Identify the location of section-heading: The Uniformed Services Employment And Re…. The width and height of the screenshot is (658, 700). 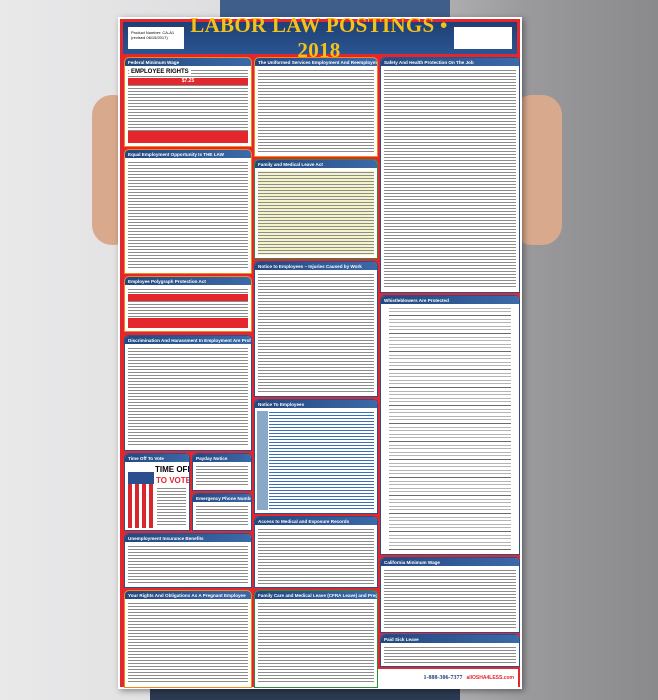
(316, 62).